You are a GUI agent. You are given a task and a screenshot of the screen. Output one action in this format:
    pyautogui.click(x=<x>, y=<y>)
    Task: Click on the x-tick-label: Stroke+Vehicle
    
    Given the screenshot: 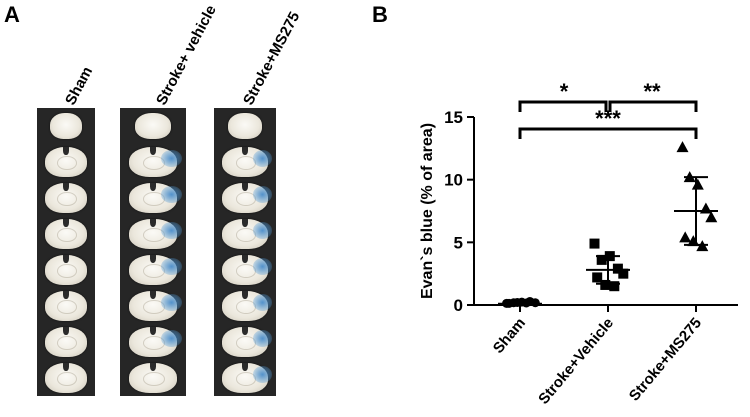 What is the action you would take?
    pyautogui.click(x=576, y=361)
    